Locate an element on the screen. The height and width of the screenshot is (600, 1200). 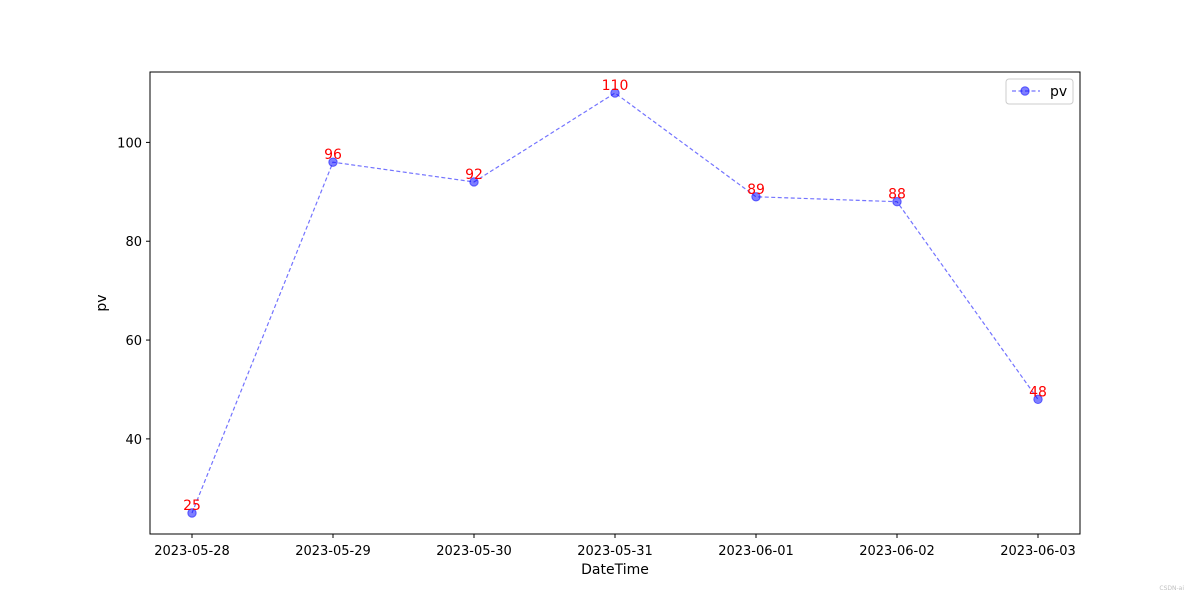
data-label: 96 is located at coordinates (333, 155).